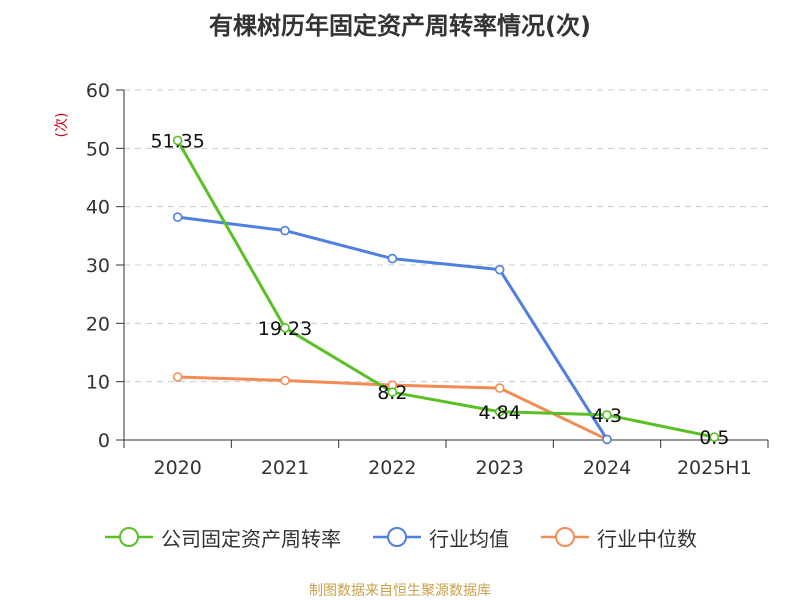 Image resolution: width=800 pixels, height=600 pixels. I want to click on data-label: 19.23, so click(285, 329).